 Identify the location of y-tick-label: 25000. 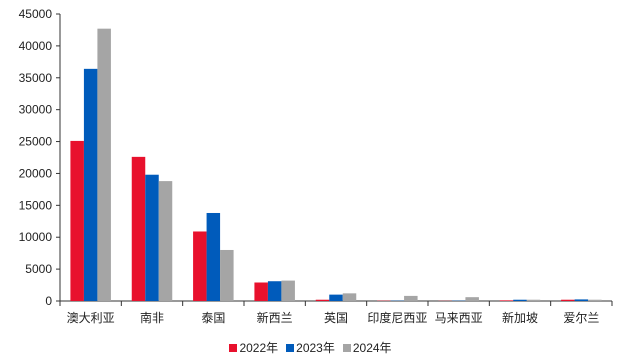
(36, 142).